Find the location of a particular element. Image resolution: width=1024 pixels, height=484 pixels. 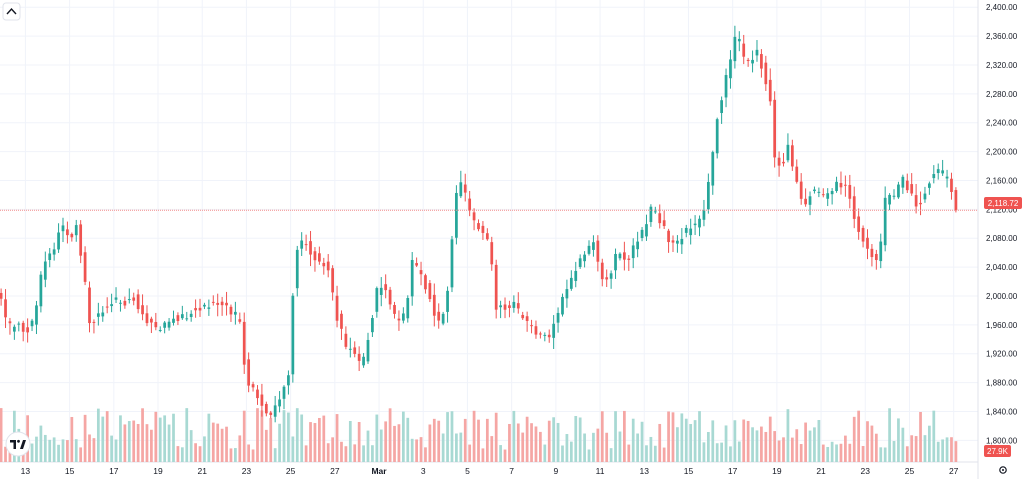

chevron-up-icon is located at coordinates (11, 11).